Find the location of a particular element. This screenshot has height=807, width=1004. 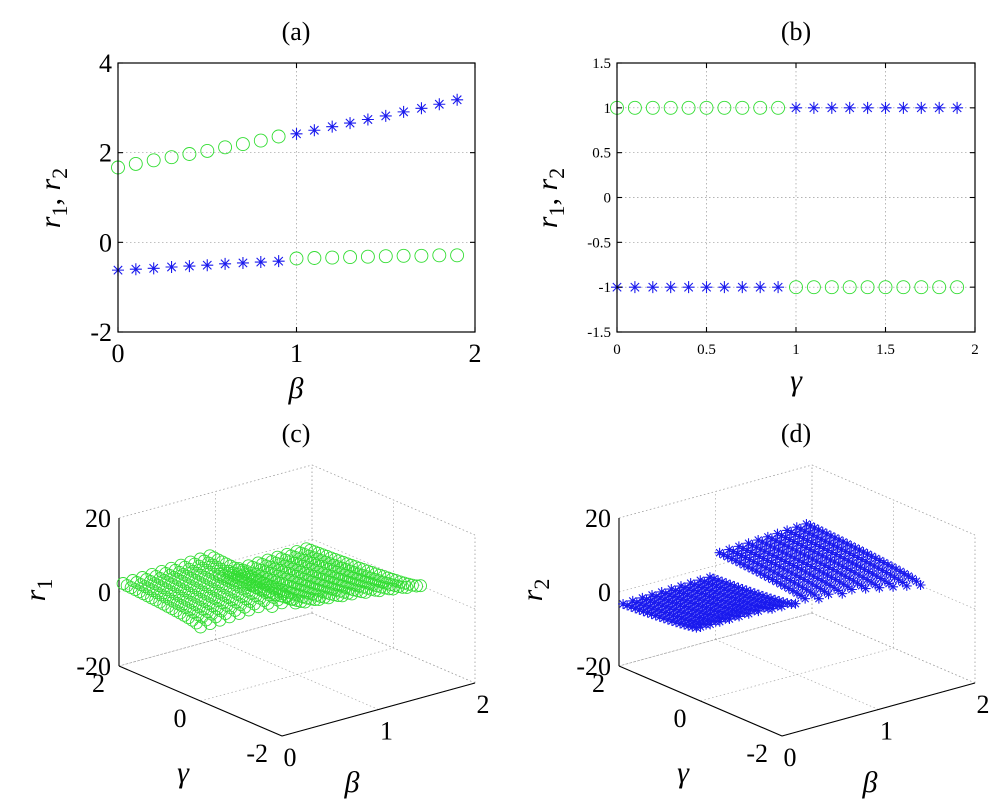

gamma-axis is located at coordinates (200, 701).